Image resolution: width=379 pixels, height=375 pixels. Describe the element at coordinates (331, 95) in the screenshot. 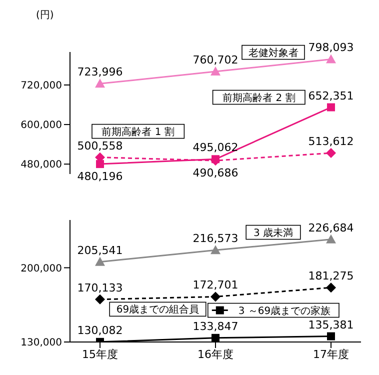

I see `data-label: 652,351` at that location.